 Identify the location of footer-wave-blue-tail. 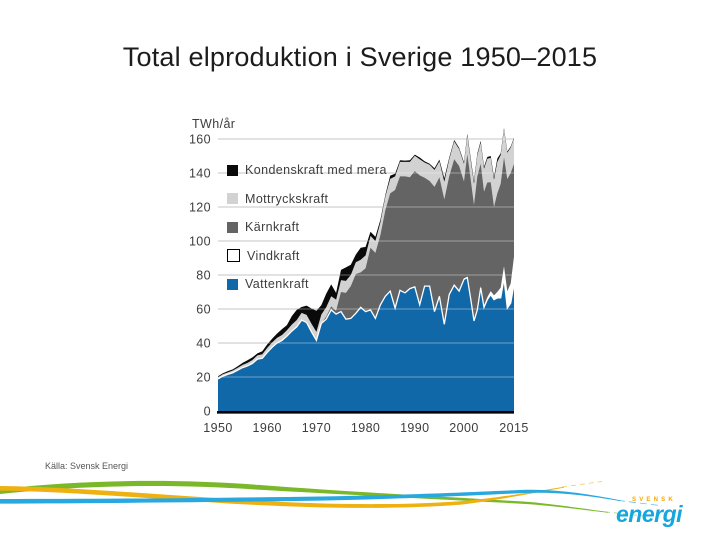
(640, 503).